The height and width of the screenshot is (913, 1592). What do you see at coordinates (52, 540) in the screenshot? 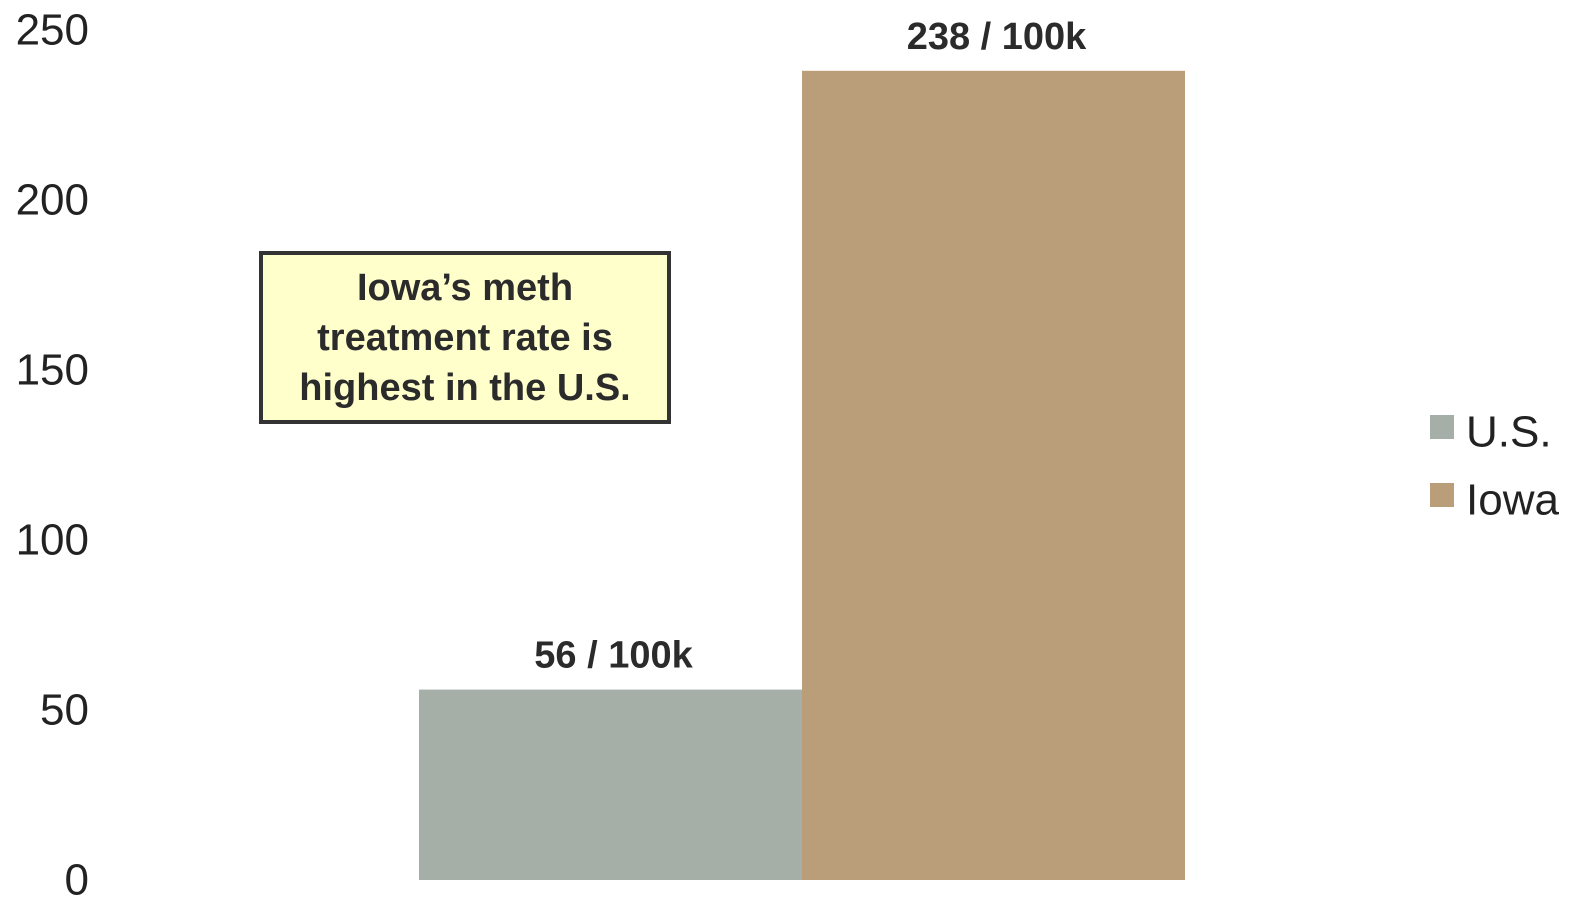
I see `y-tick-label: 100` at bounding box center [52, 540].